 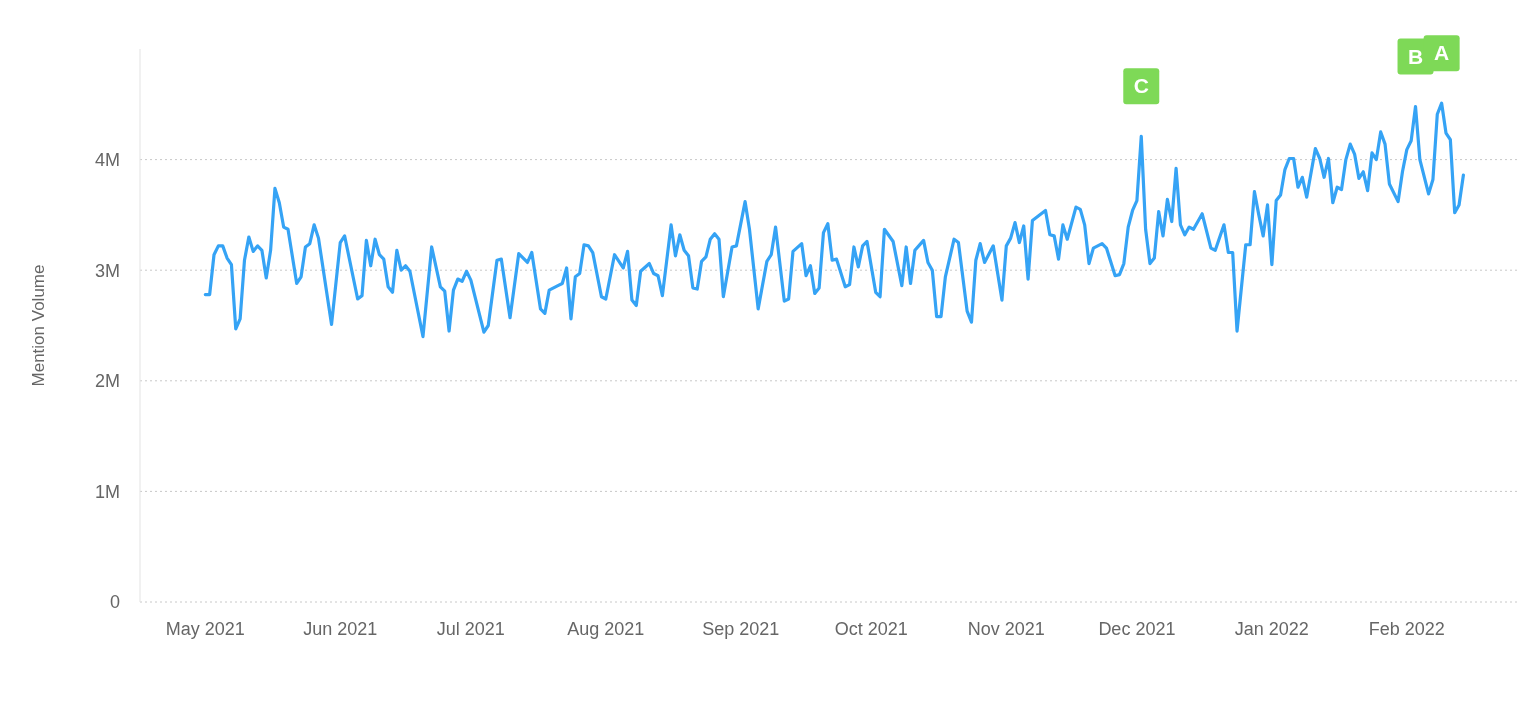 I want to click on y-tick-label: 3M, so click(x=107, y=270).